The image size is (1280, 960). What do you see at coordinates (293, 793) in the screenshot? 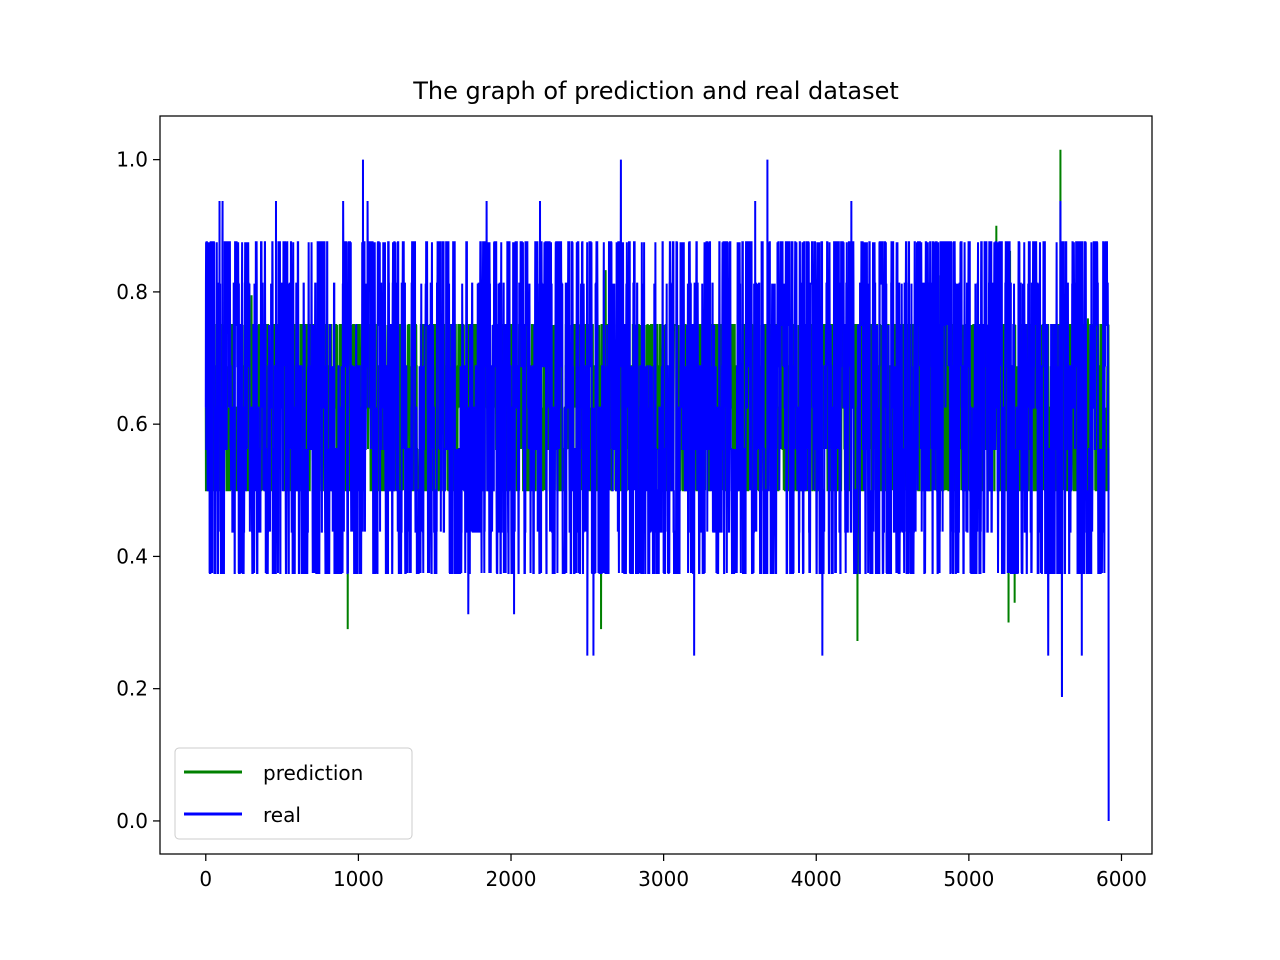
I see `legend: prediction real` at bounding box center [293, 793].